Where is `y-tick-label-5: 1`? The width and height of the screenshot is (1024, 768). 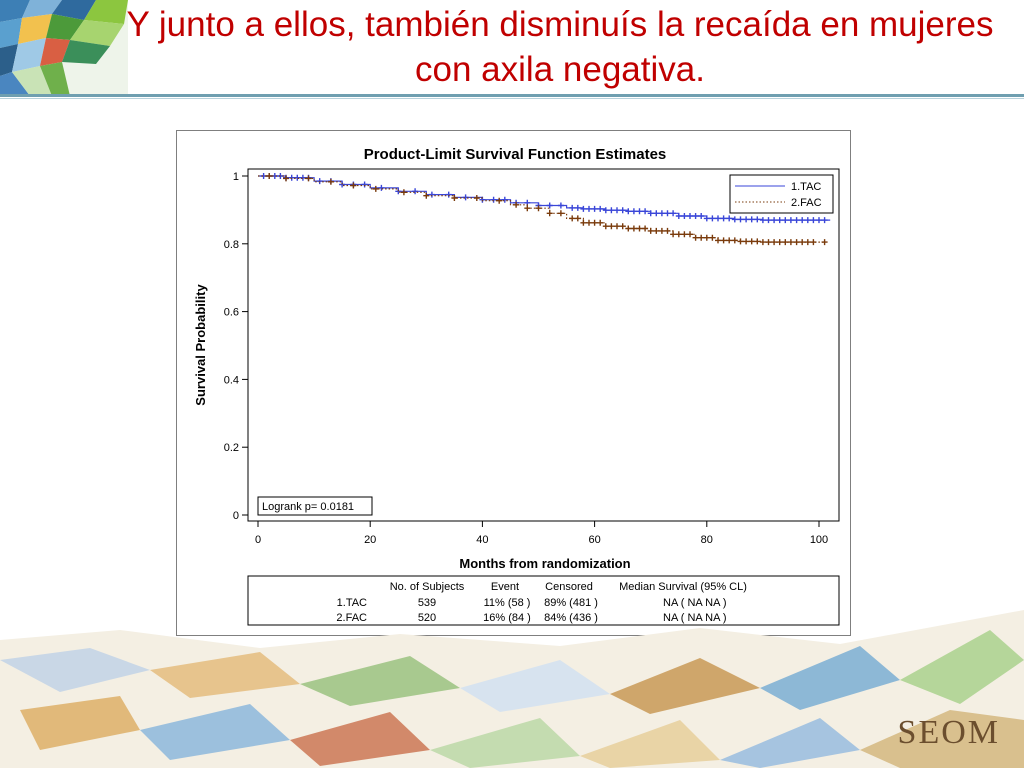 y-tick-label-5: 1 is located at coordinates (236, 177).